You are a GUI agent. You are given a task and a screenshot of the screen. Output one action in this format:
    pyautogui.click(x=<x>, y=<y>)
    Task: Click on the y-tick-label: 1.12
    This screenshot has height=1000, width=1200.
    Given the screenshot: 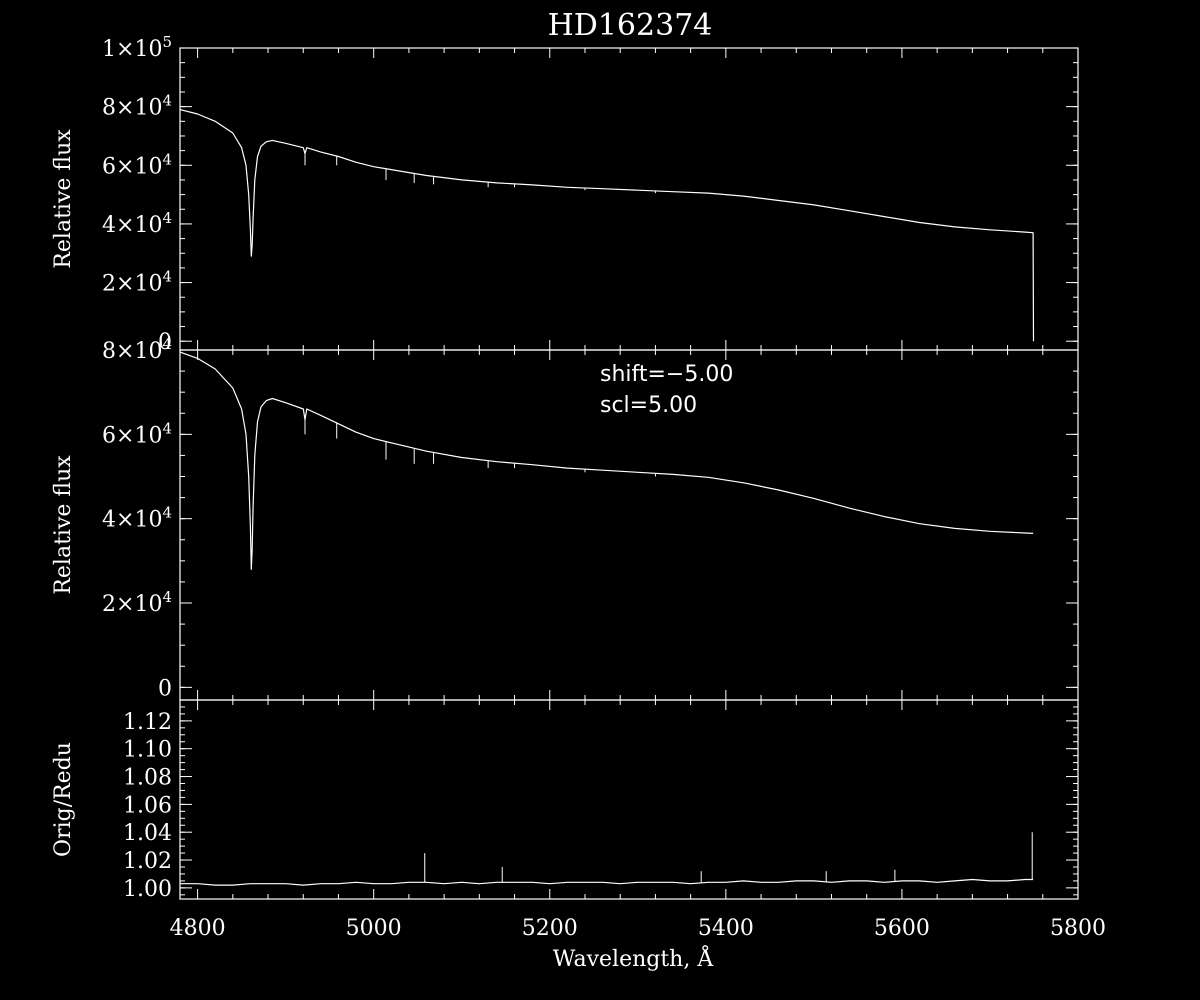 What is the action you would take?
    pyautogui.click(x=147, y=722)
    